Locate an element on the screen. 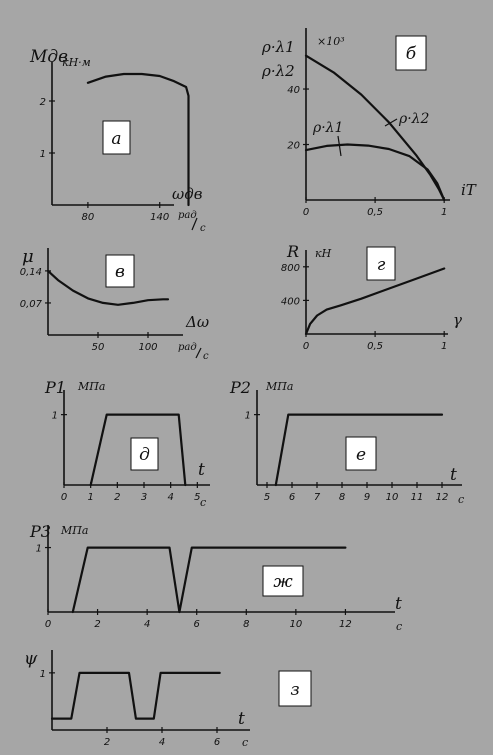 The width and height of the screenshot is (493, 755). panel-e-xtick-label: 7 is located at coordinates (317, 497).